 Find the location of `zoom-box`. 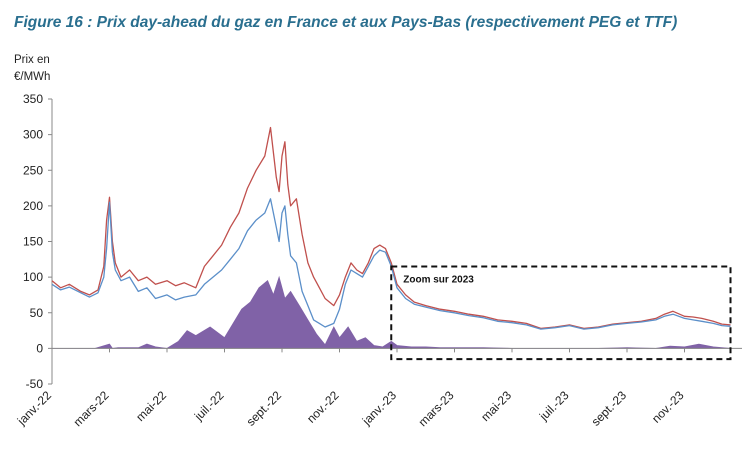

zoom-box is located at coordinates (561, 313).